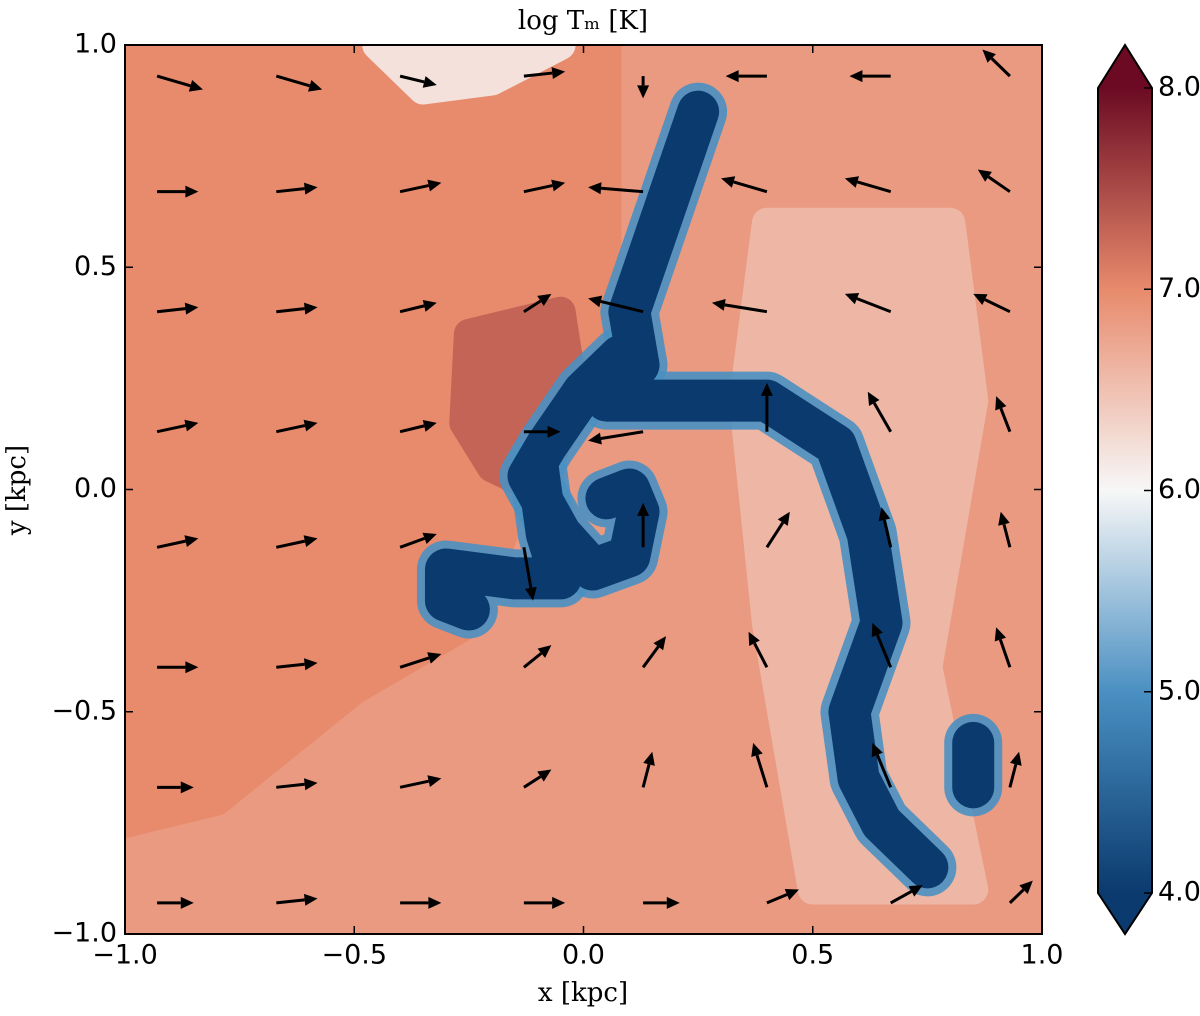 The image size is (1200, 1016). I want to click on y-tick-label: 0.5, so click(95, 266).